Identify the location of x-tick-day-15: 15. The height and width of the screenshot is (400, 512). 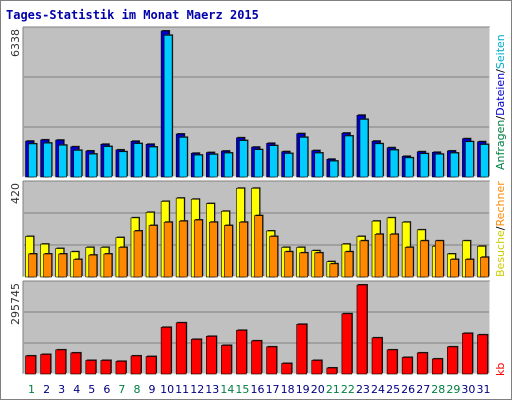
(242, 389).